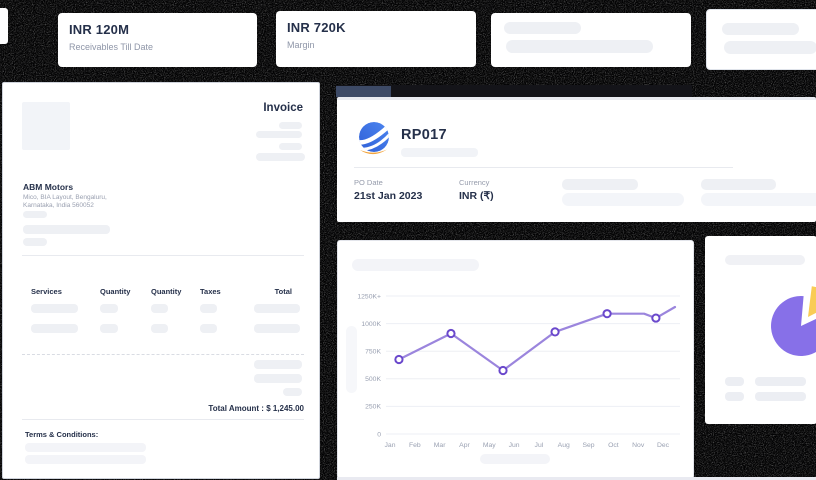 The width and height of the screenshot is (816, 480). Describe the element at coordinates (537, 338) in the screenshot. I see `trend-line` at that location.